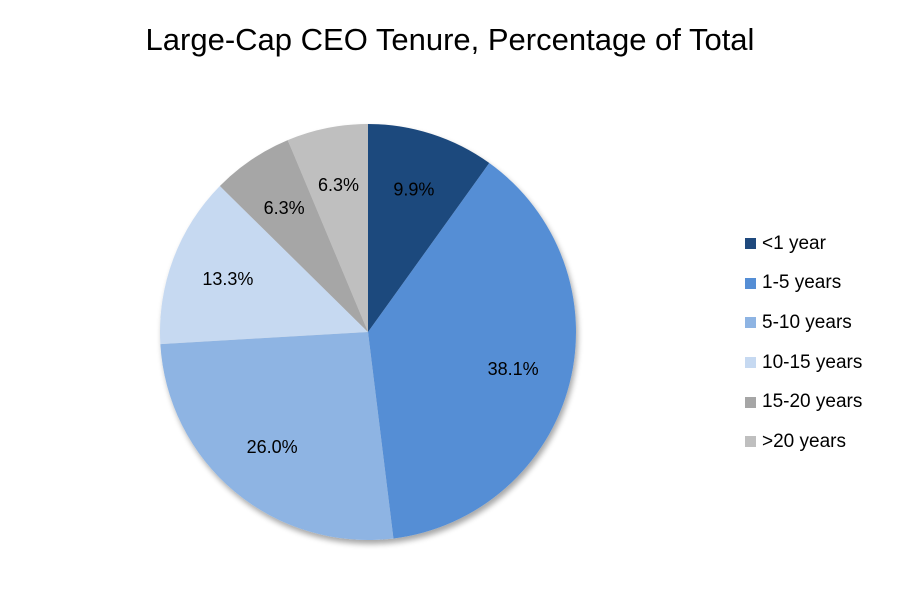 This screenshot has height=600, width=900. What do you see at coordinates (812, 402) in the screenshot?
I see `legend-label-15-20-years: 15-20 years` at bounding box center [812, 402].